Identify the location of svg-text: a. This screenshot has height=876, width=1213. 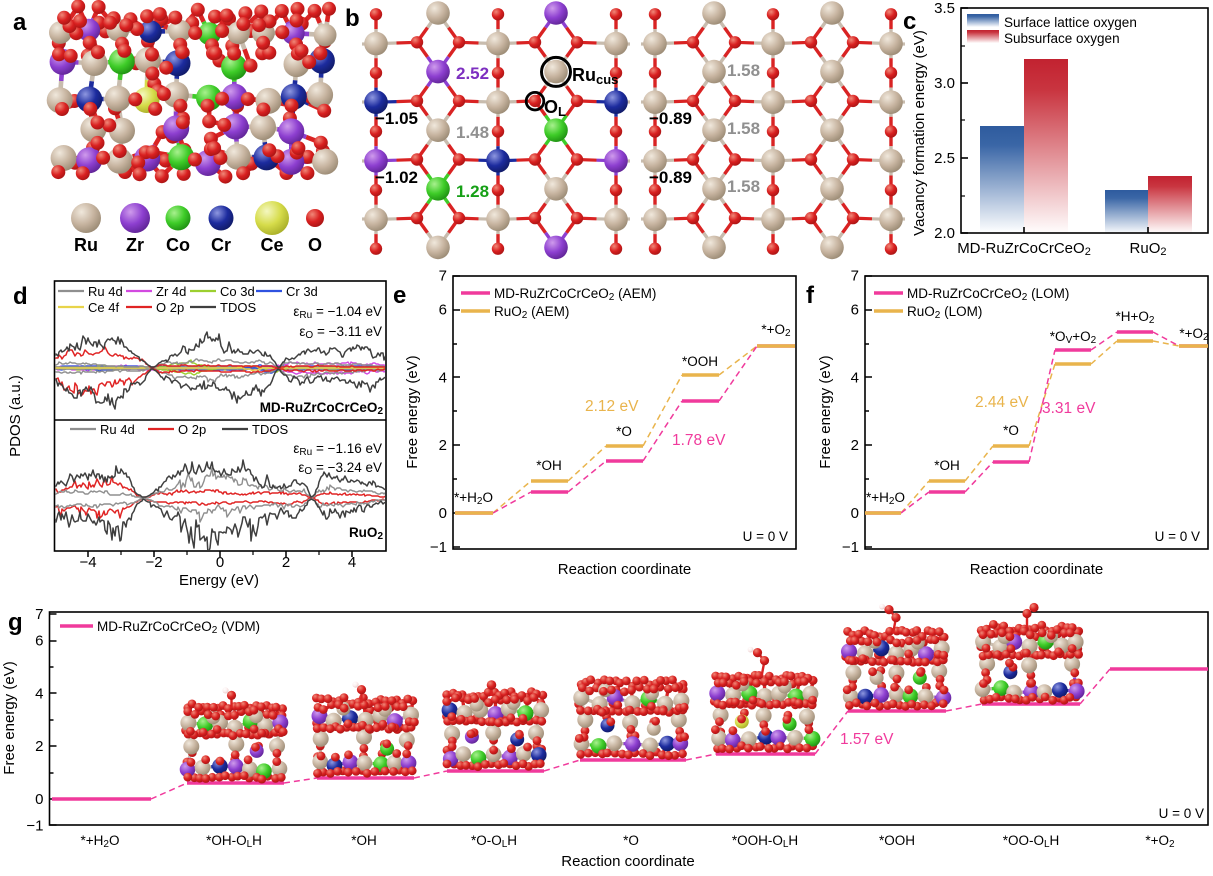
(20, 22).